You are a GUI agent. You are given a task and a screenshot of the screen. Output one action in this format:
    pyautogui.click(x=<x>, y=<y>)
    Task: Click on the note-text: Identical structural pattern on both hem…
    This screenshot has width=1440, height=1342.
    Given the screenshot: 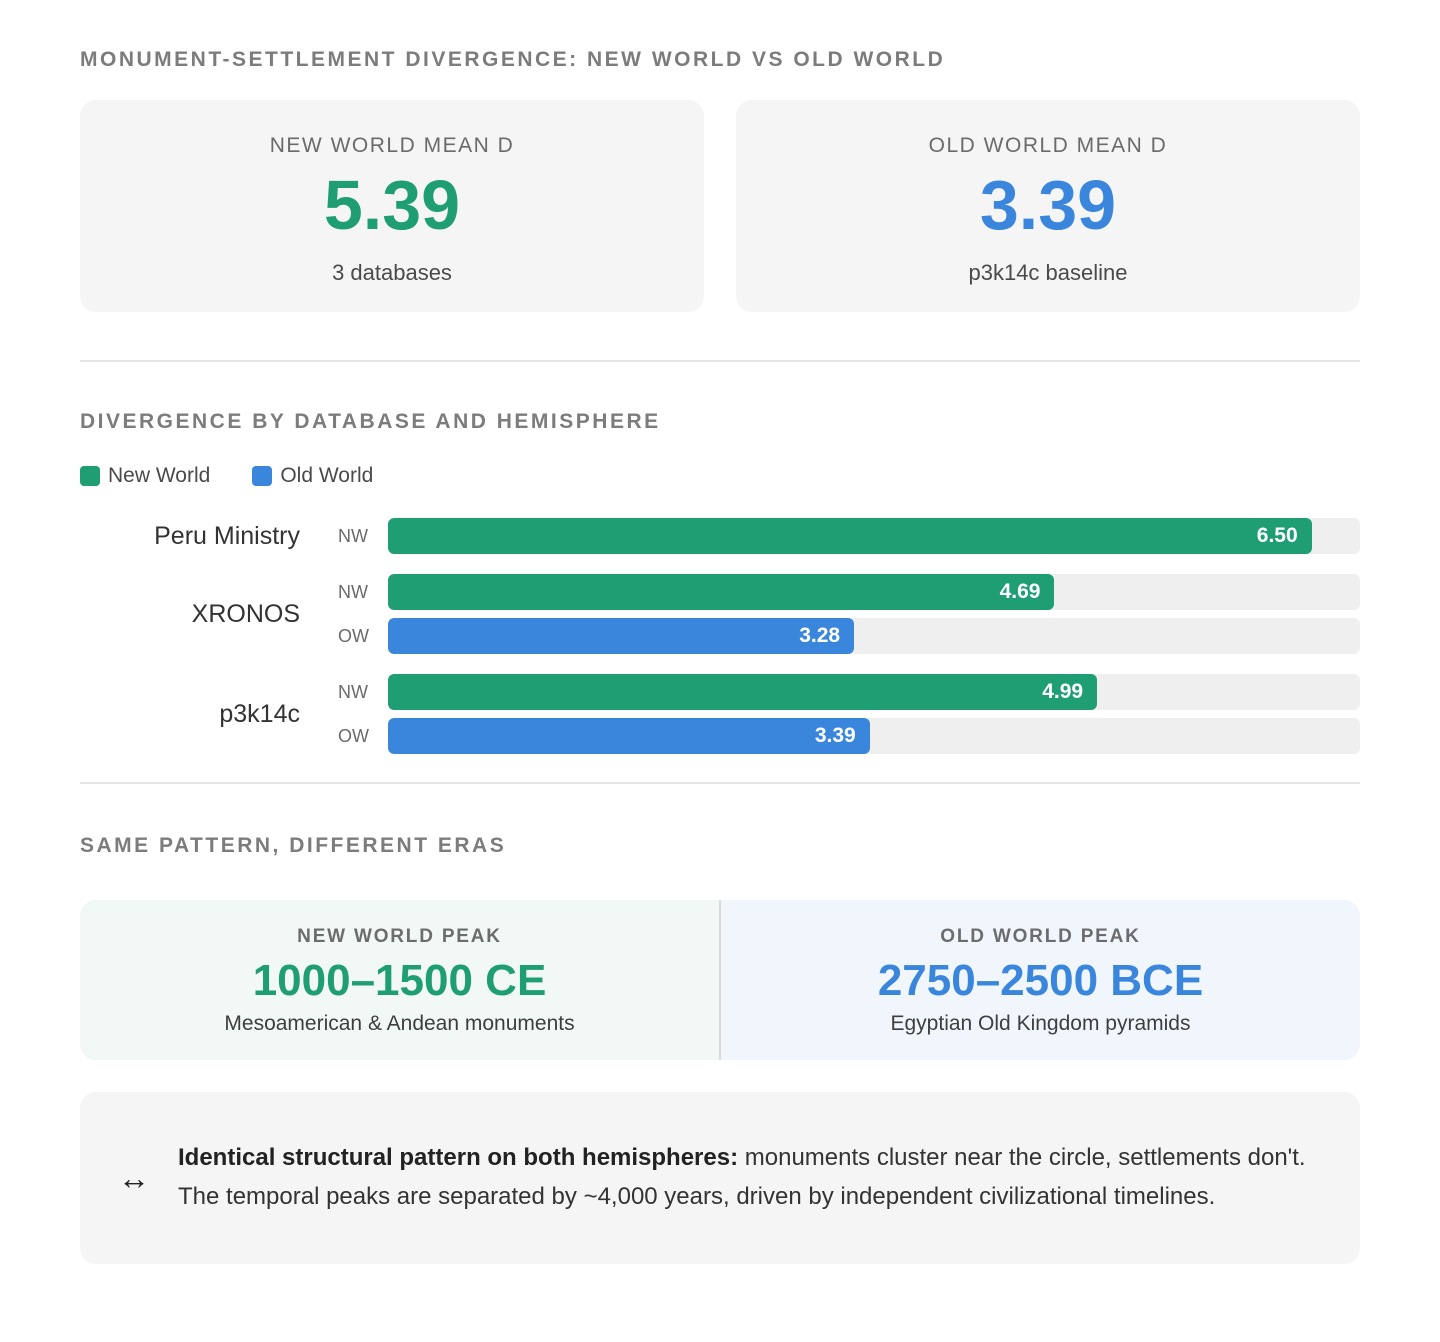 What is the action you would take?
    pyautogui.click(x=749, y=1178)
    